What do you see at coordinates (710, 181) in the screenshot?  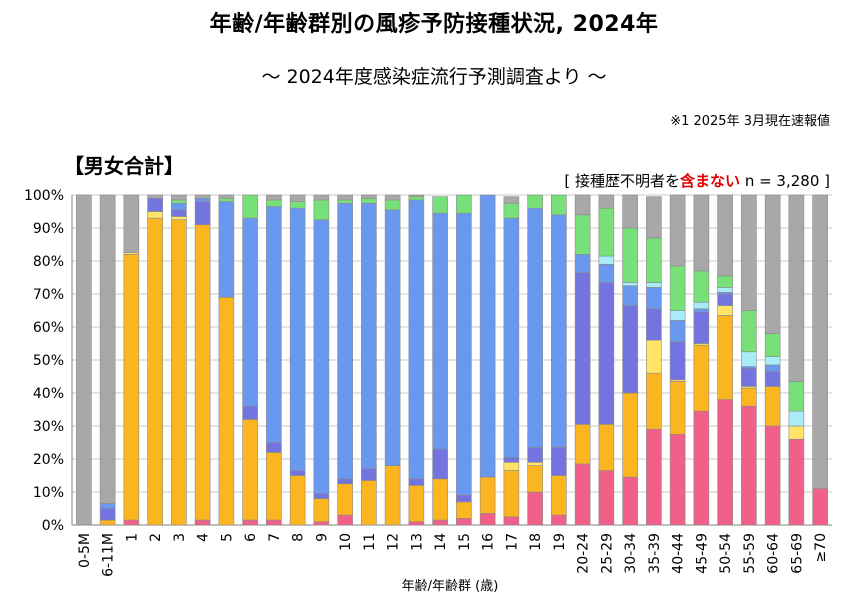 I see `sample-note-emphasis: 含まない` at bounding box center [710, 181].